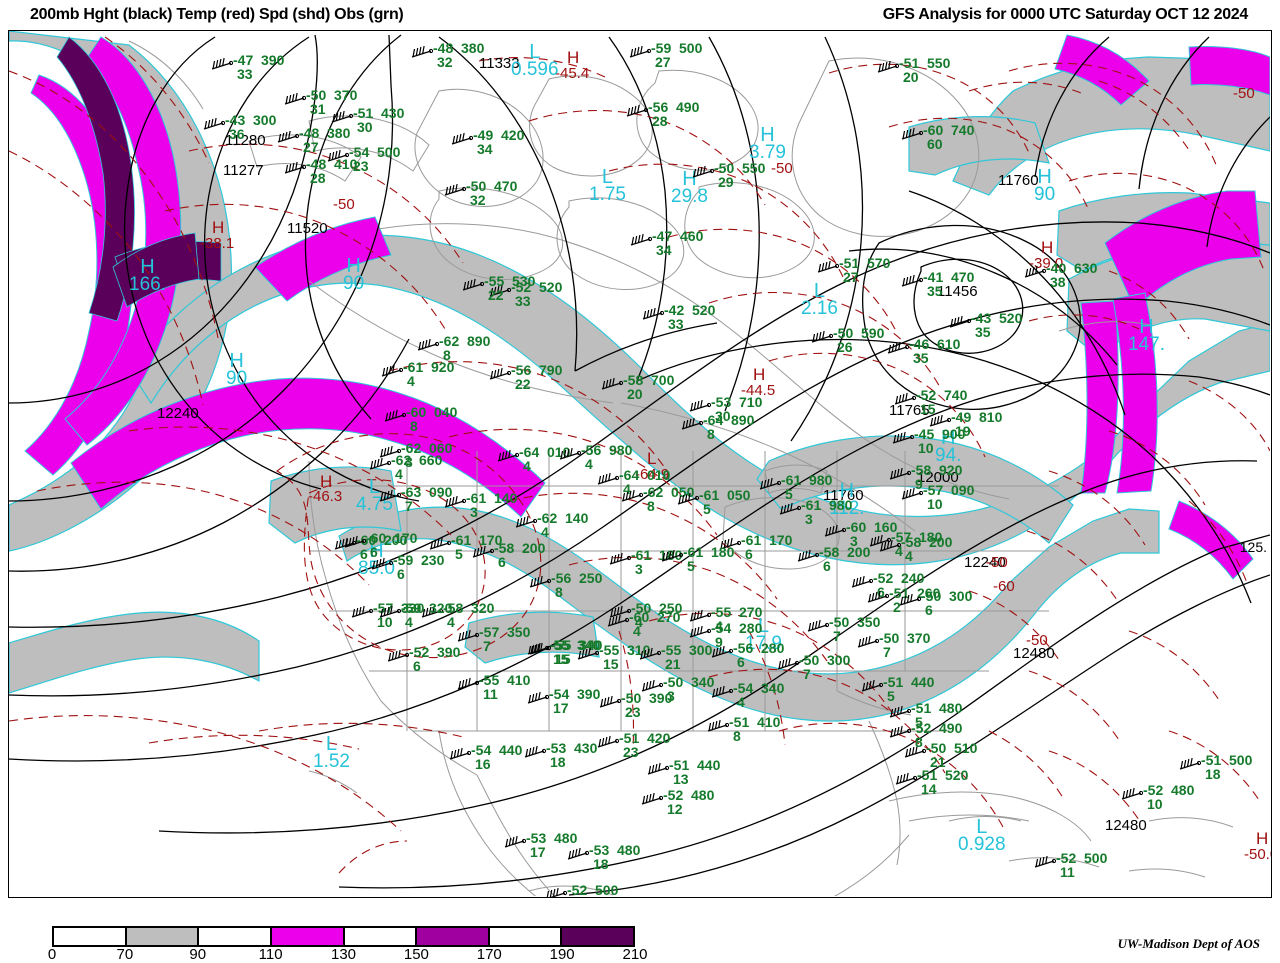 The height and width of the screenshot is (963, 1280). Describe the element at coordinates (737, 736) in the screenshot. I see `obs-dewpoint-depression: 8` at that location.